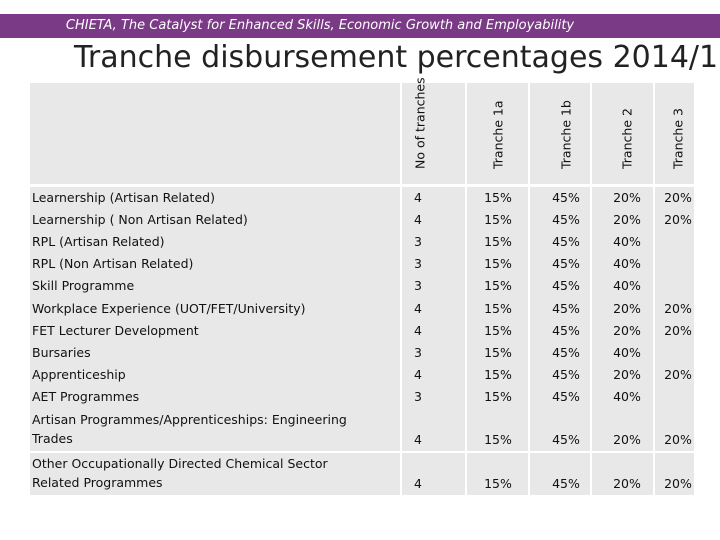 Image resolution: width=720 pixels, height=540 pixels. Describe the element at coordinates (83, 285) in the screenshot. I see `row-label: Skill Programme` at that location.